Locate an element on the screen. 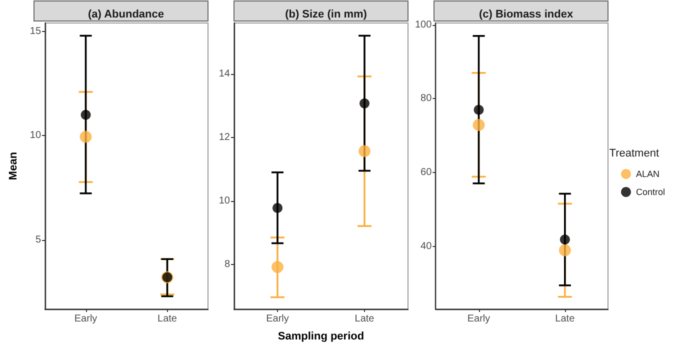 Image resolution: width=678 pixels, height=355 pixels. chart-title: (b) Size (in mm) is located at coordinates (326, 14).